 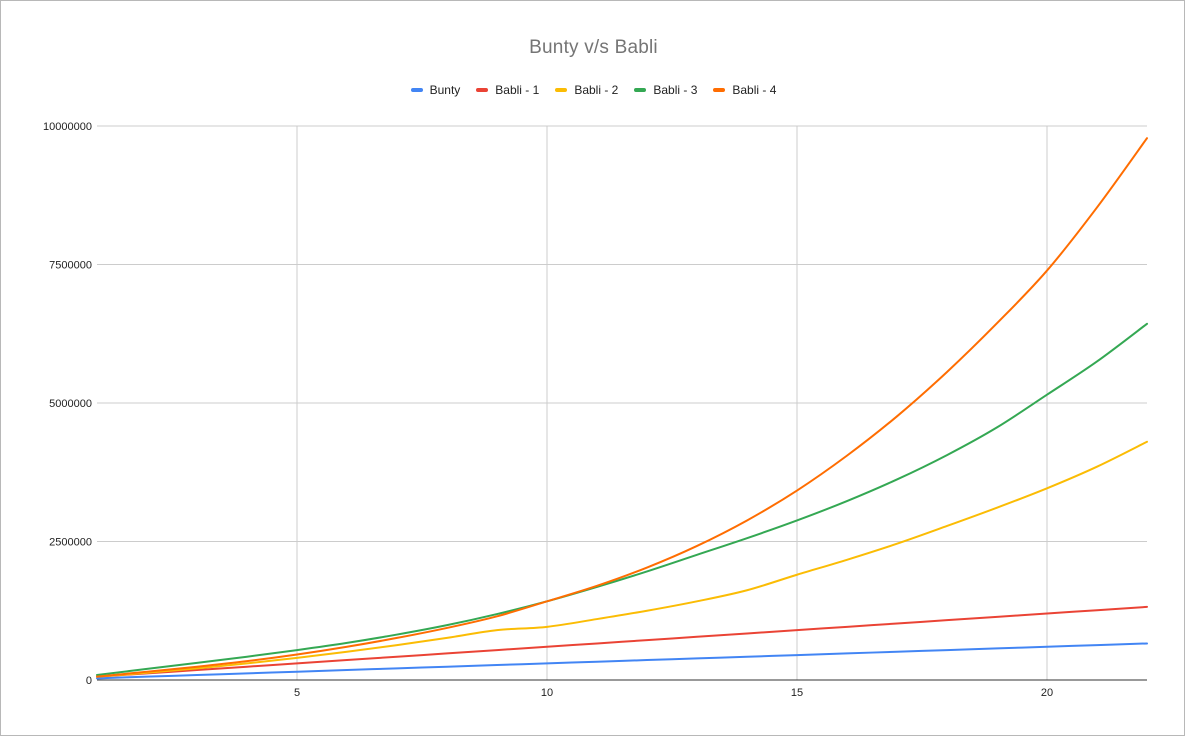 What do you see at coordinates (445, 90) in the screenshot?
I see `legend-label-bunty: Bunty` at bounding box center [445, 90].